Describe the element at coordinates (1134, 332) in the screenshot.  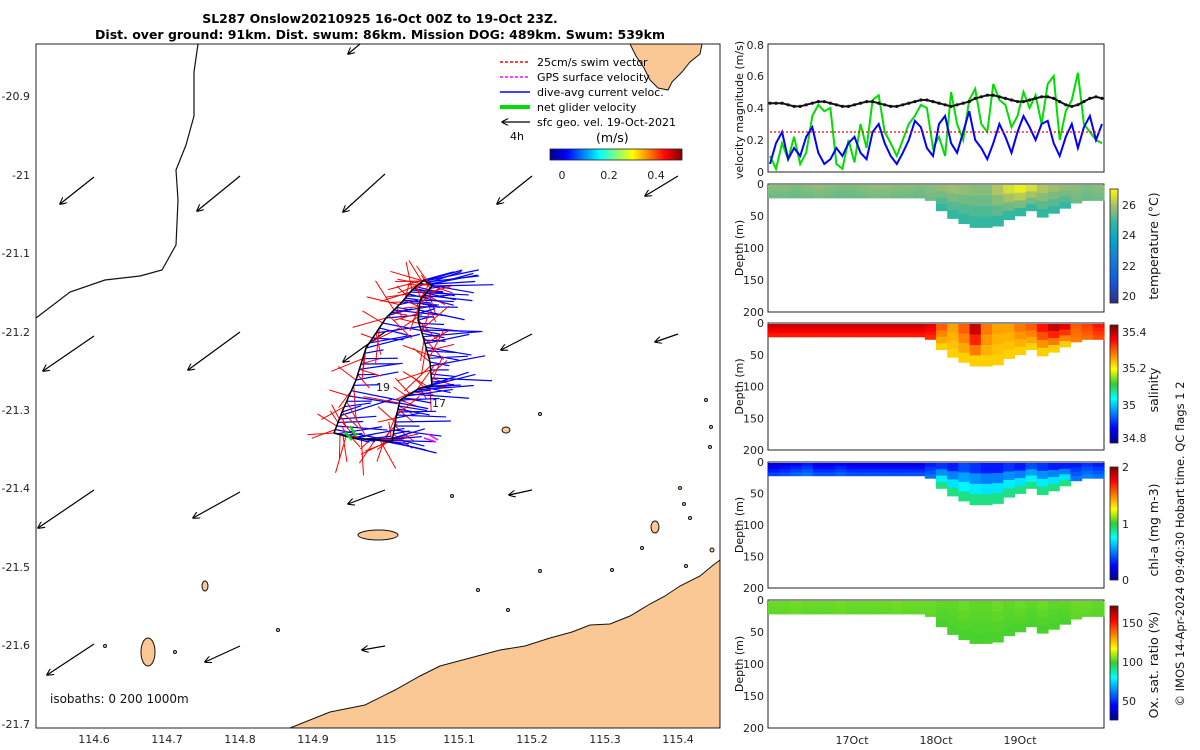
I see `salinity-cbar-tick: 35.4` at that location.